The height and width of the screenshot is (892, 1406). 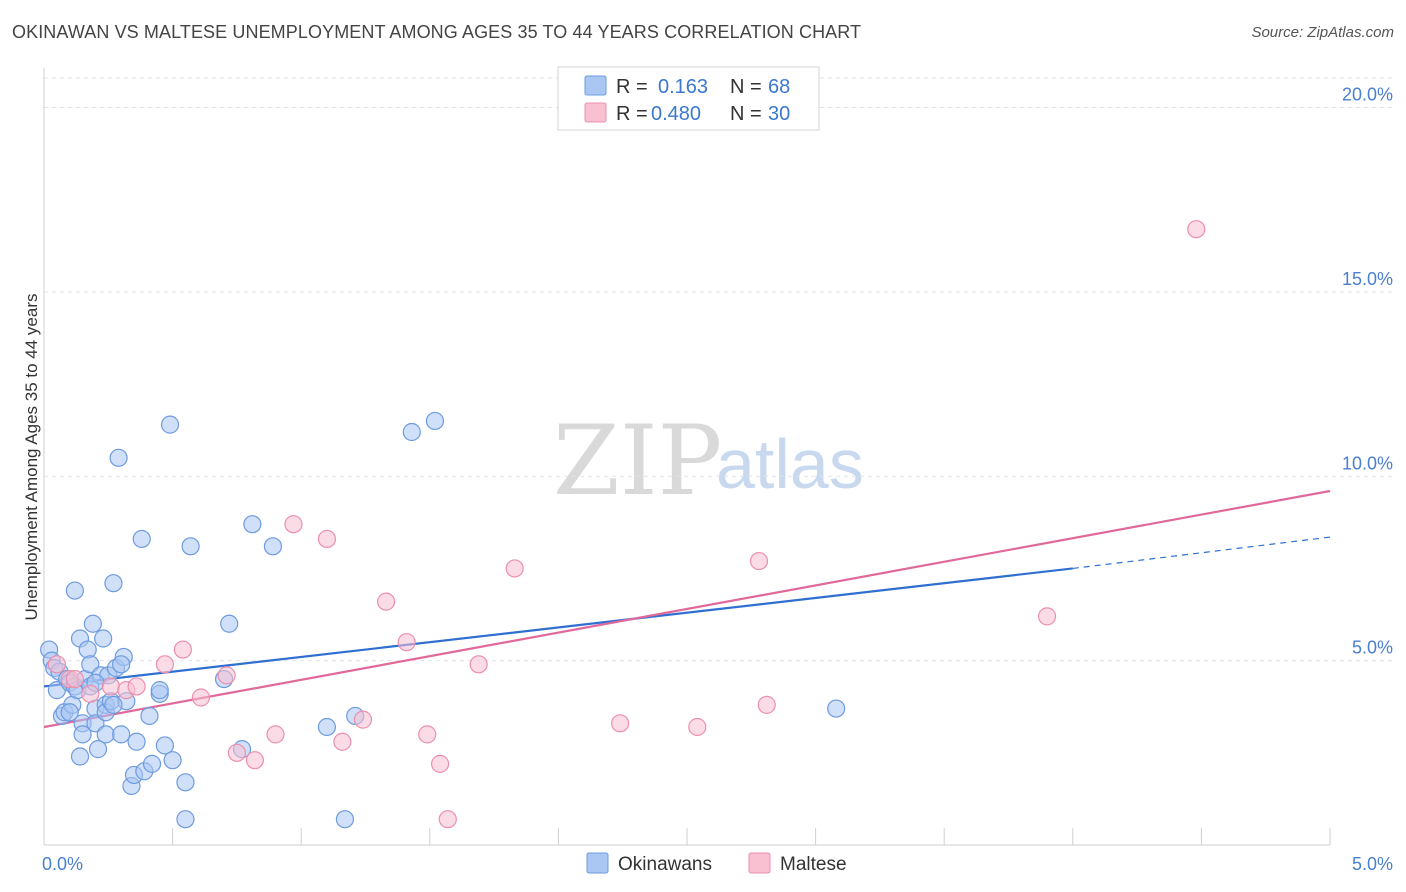 What do you see at coordinates (1367, 95) in the screenshot?
I see `y-tick-label: 20.0%` at bounding box center [1367, 95].